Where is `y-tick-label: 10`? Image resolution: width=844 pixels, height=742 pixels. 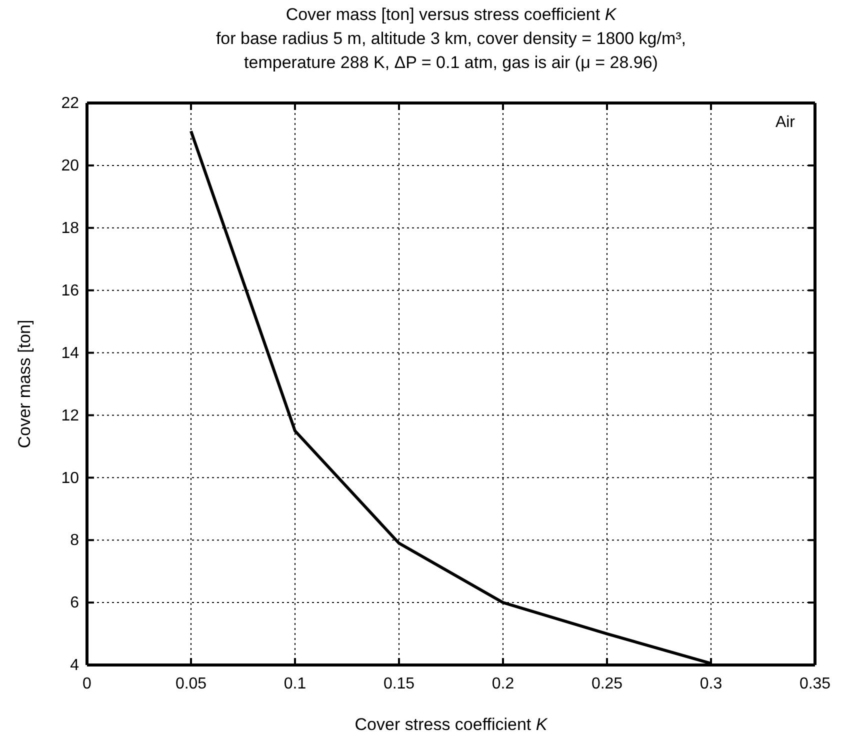
y-tick-label: 10 is located at coordinates (70, 478).